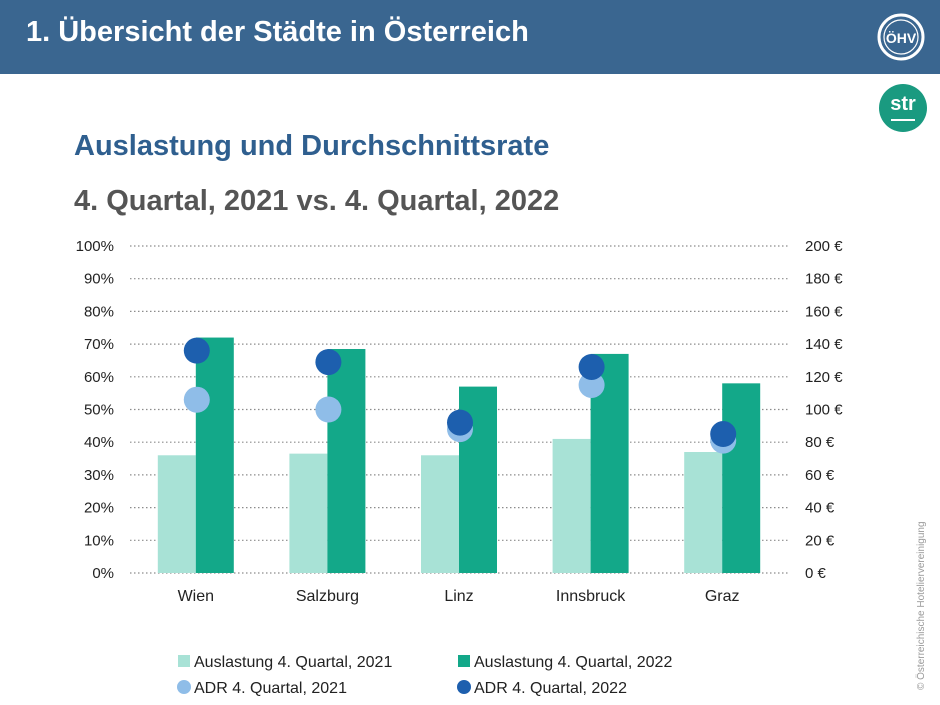  What do you see at coordinates (176, 514) in the screenshot?
I see `bar-2021-wien` at bounding box center [176, 514].